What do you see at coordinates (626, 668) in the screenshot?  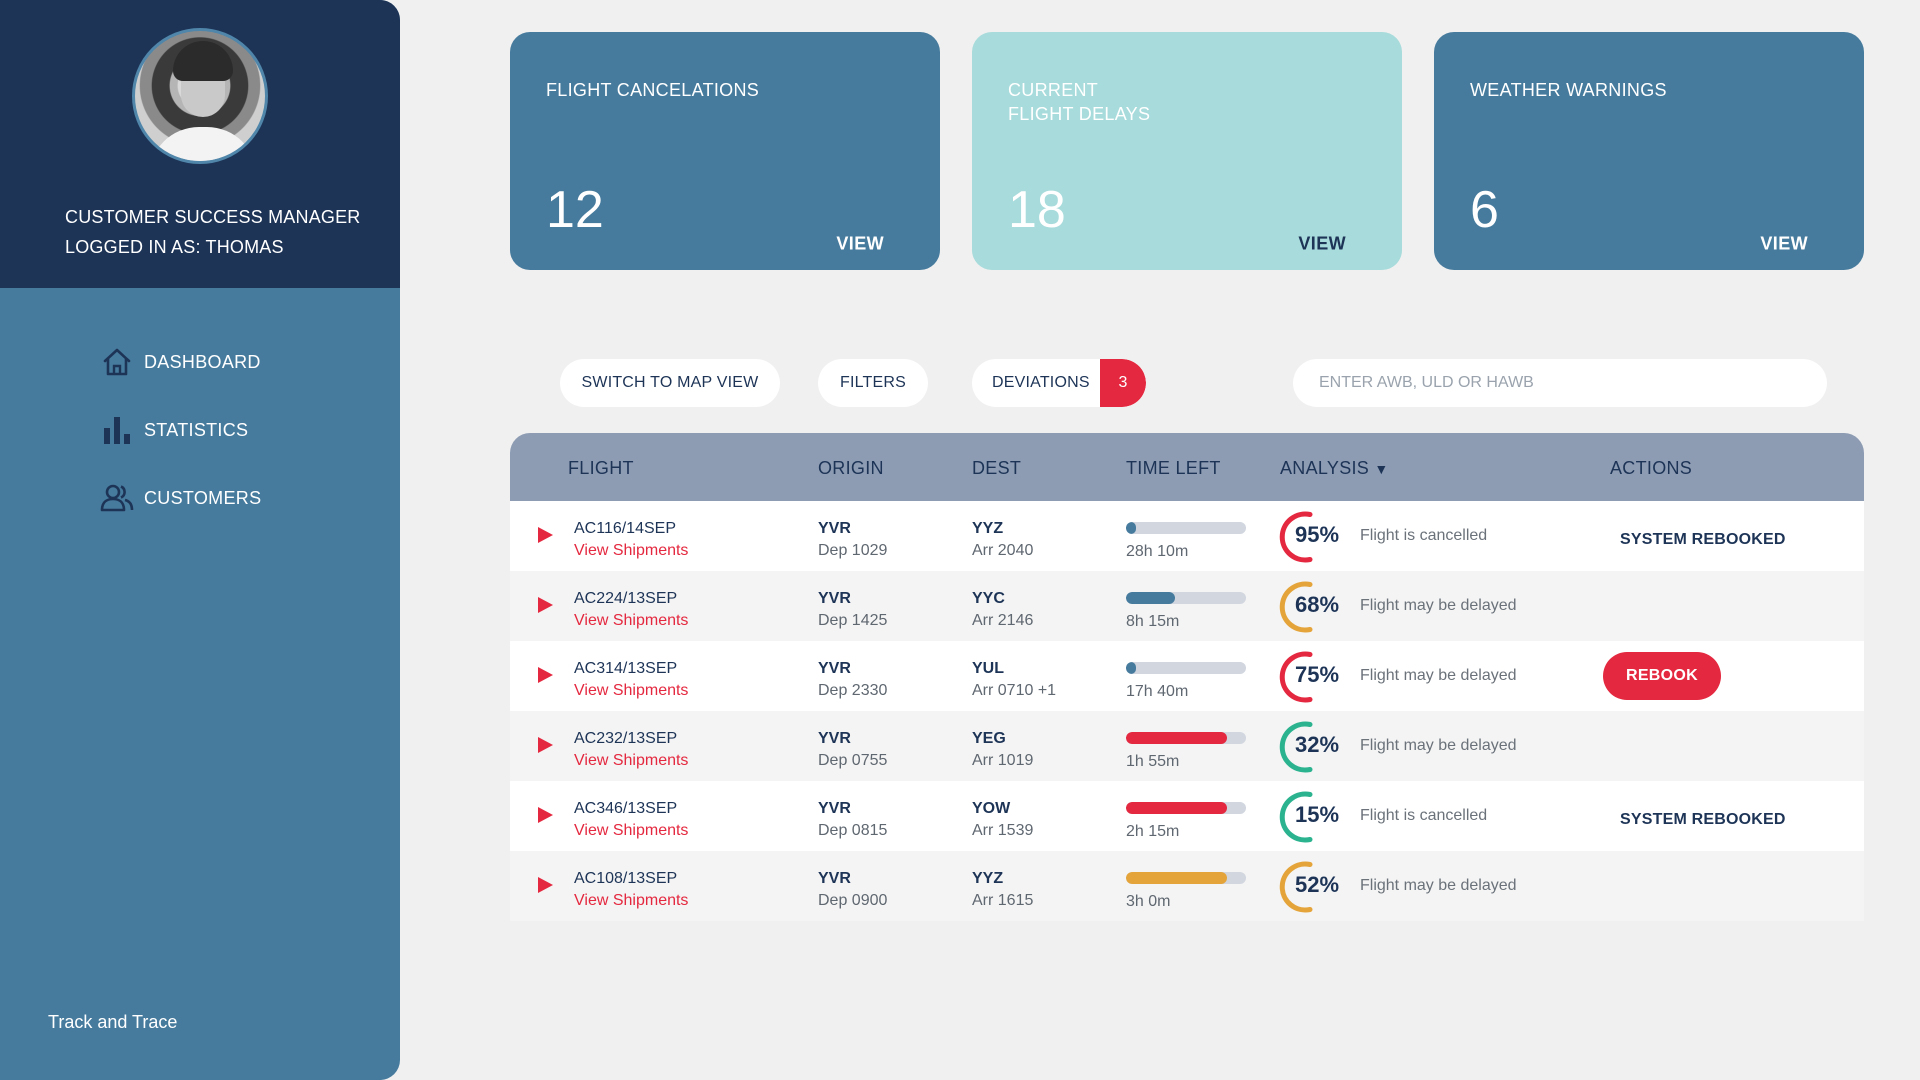 I see `flight-number: AC314/13SEP` at bounding box center [626, 668].